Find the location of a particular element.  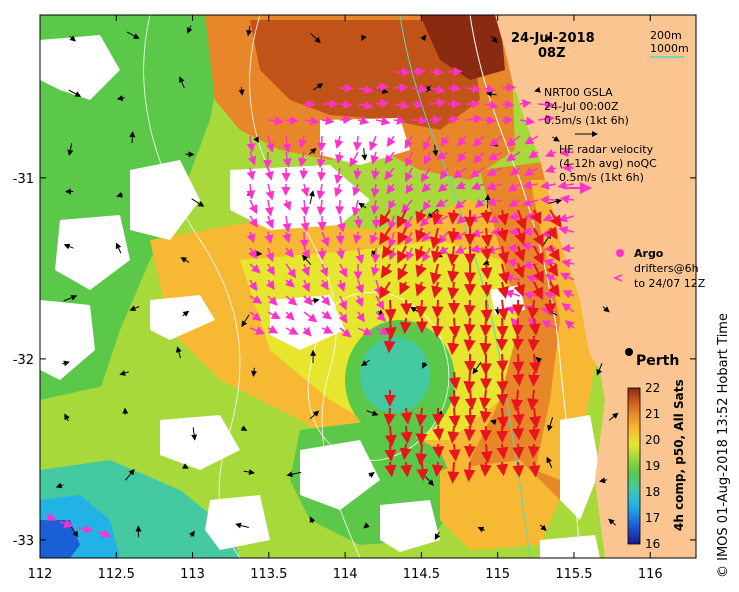

depth-legend-200m: 200m is located at coordinates (666, 35).